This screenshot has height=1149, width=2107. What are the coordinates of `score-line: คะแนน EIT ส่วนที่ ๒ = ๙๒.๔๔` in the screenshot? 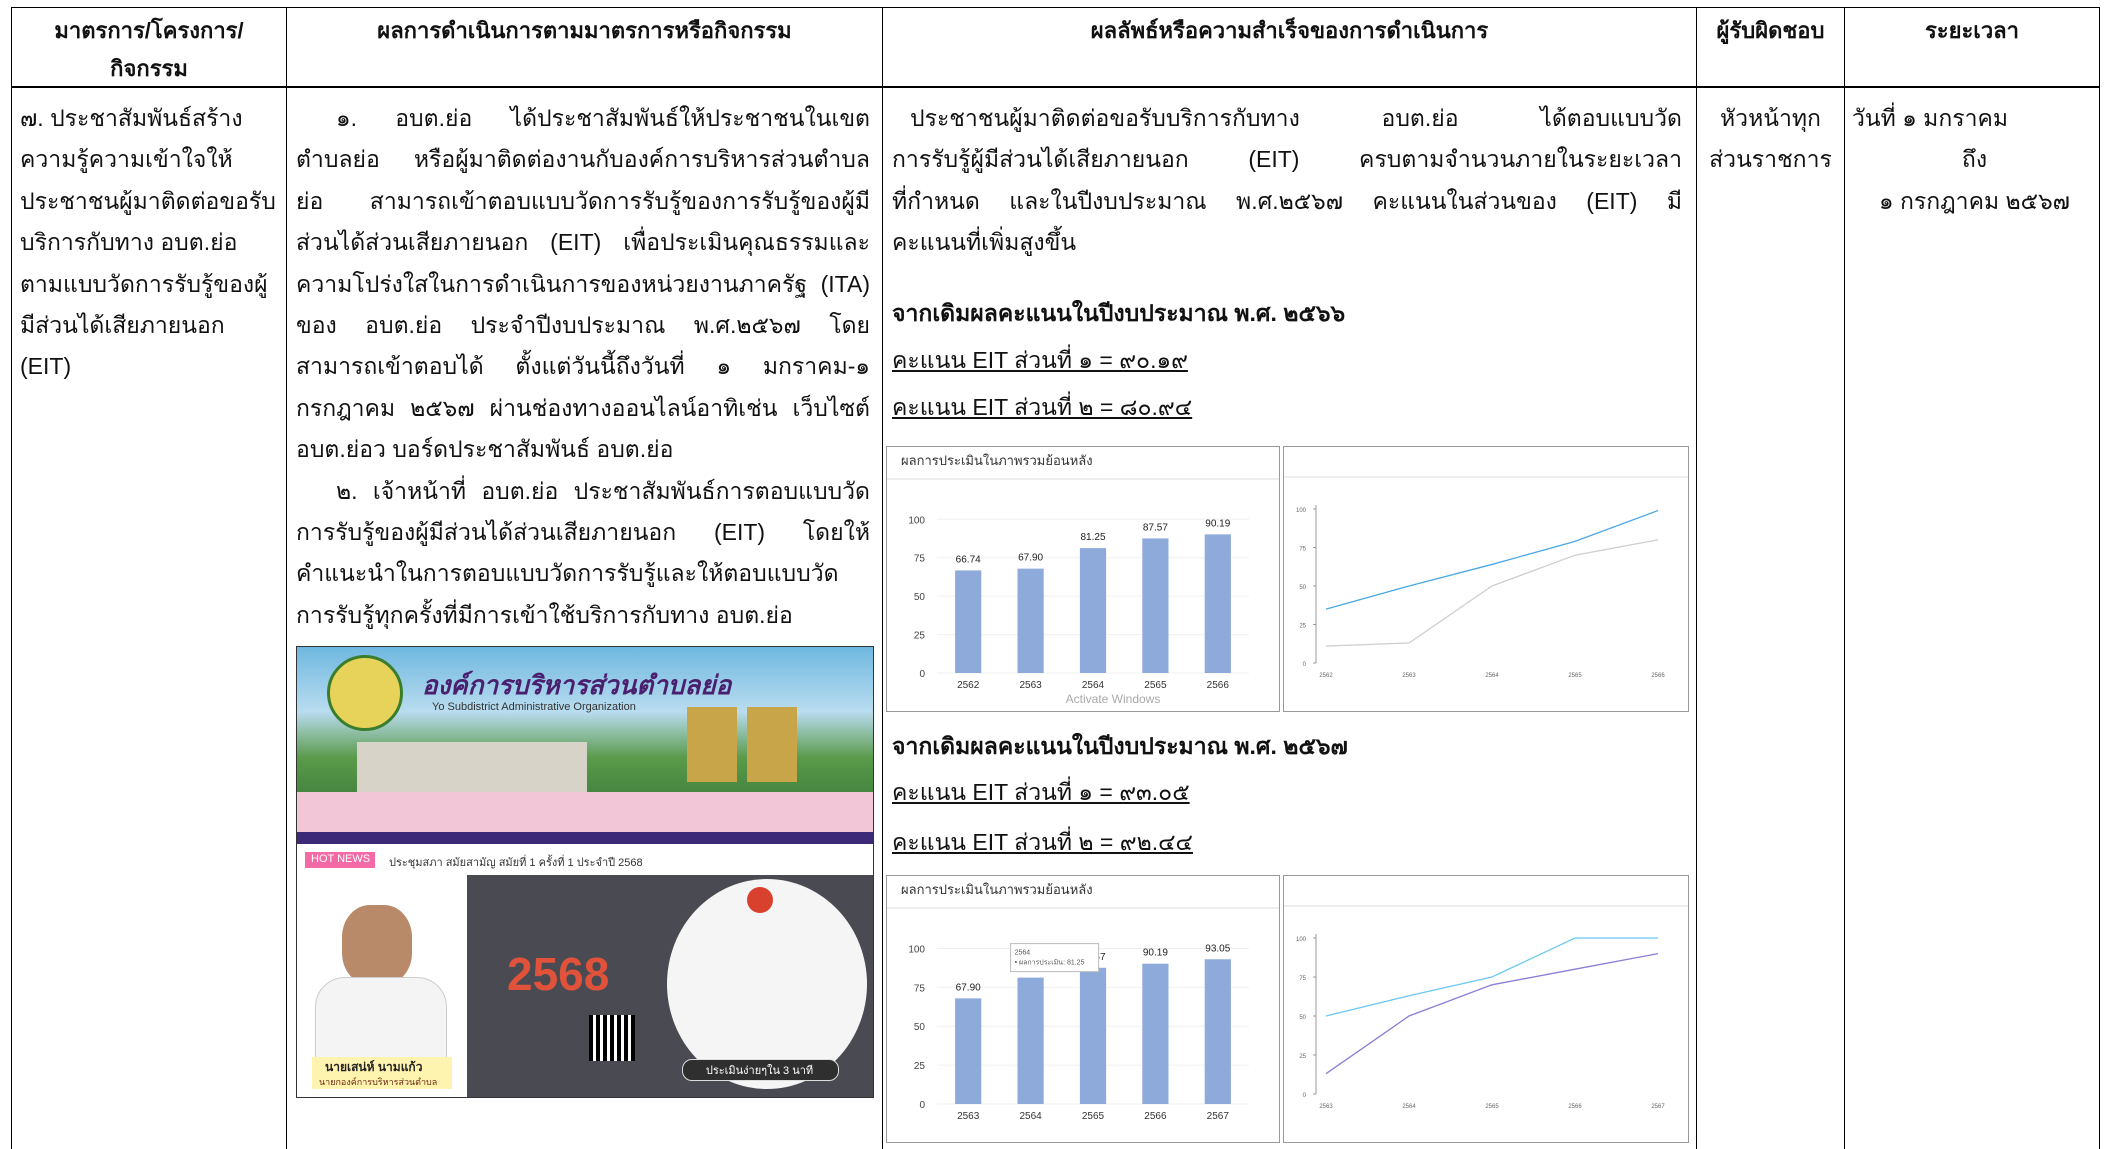 It's located at (1042, 842).